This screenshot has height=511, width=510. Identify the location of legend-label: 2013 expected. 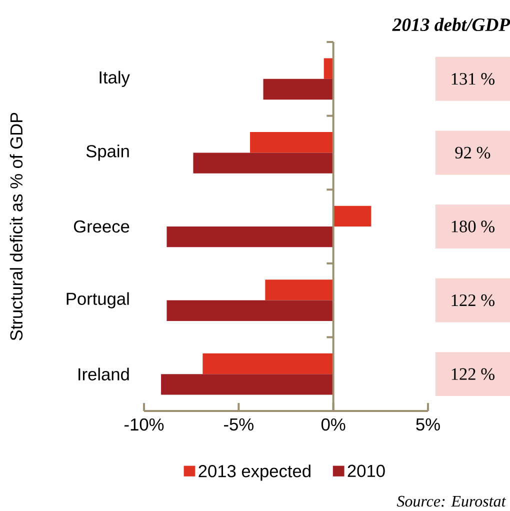
(254, 472).